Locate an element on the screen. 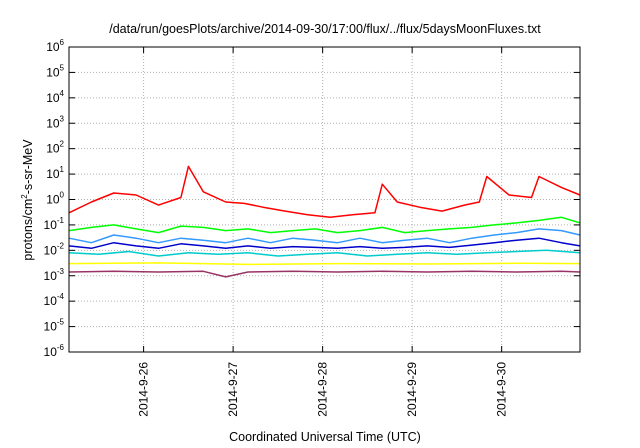 Image resolution: width=640 pixels, height=448 pixels. x-tick-label: 2014-9-27 is located at coordinates (233, 389).